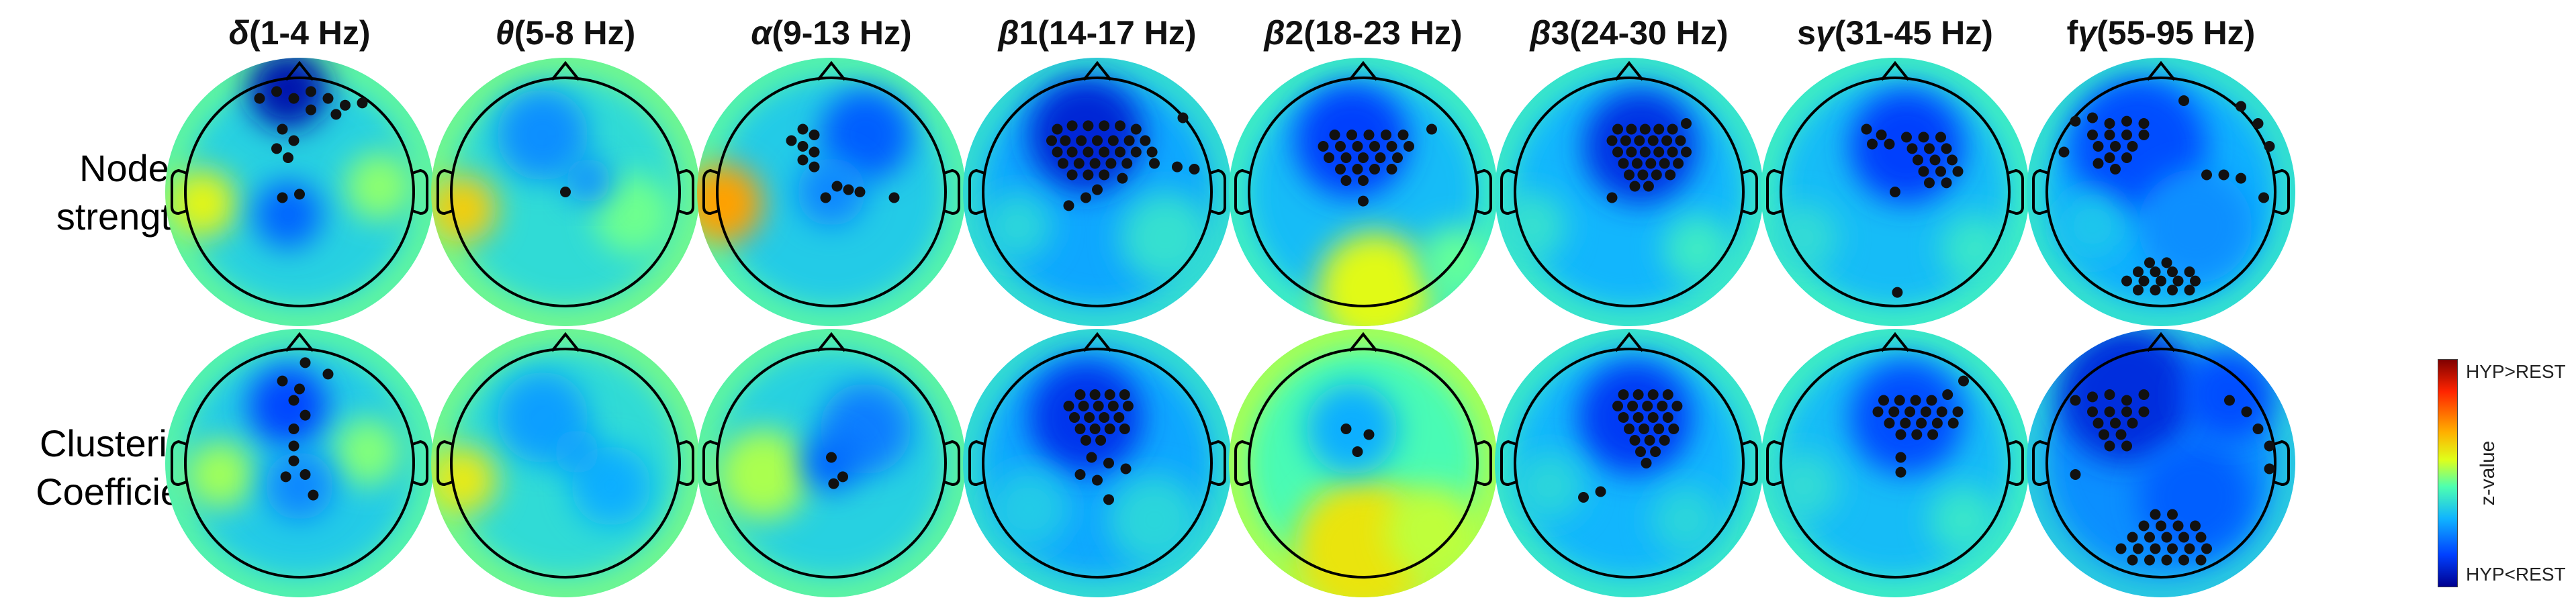  Describe the element at coordinates (309, 33) in the screenshot. I see `band-range: (1-4 Hz)` at that location.